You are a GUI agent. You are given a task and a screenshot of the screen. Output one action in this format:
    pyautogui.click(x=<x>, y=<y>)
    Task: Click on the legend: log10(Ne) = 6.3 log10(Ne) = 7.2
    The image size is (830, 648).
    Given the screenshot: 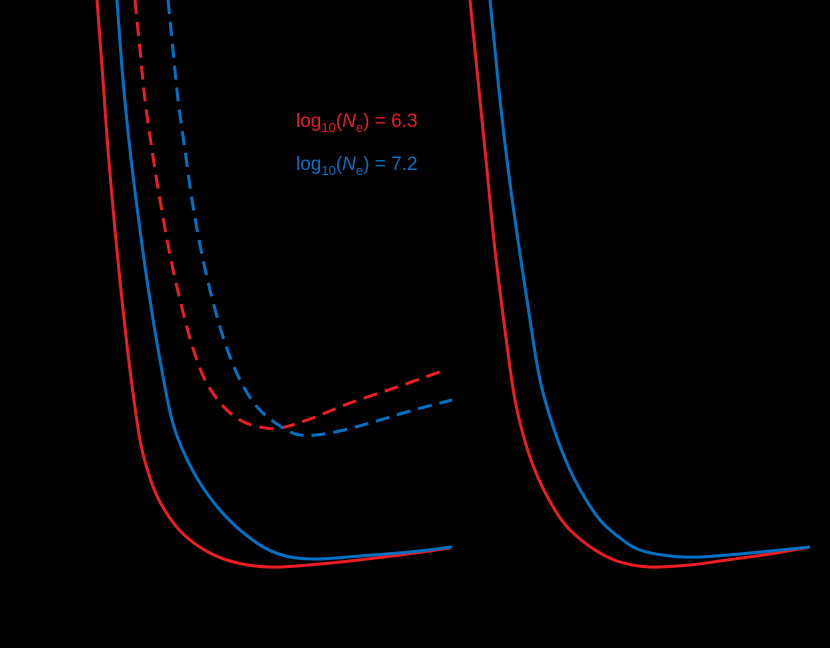 What is the action you would take?
    pyautogui.click(x=357, y=144)
    